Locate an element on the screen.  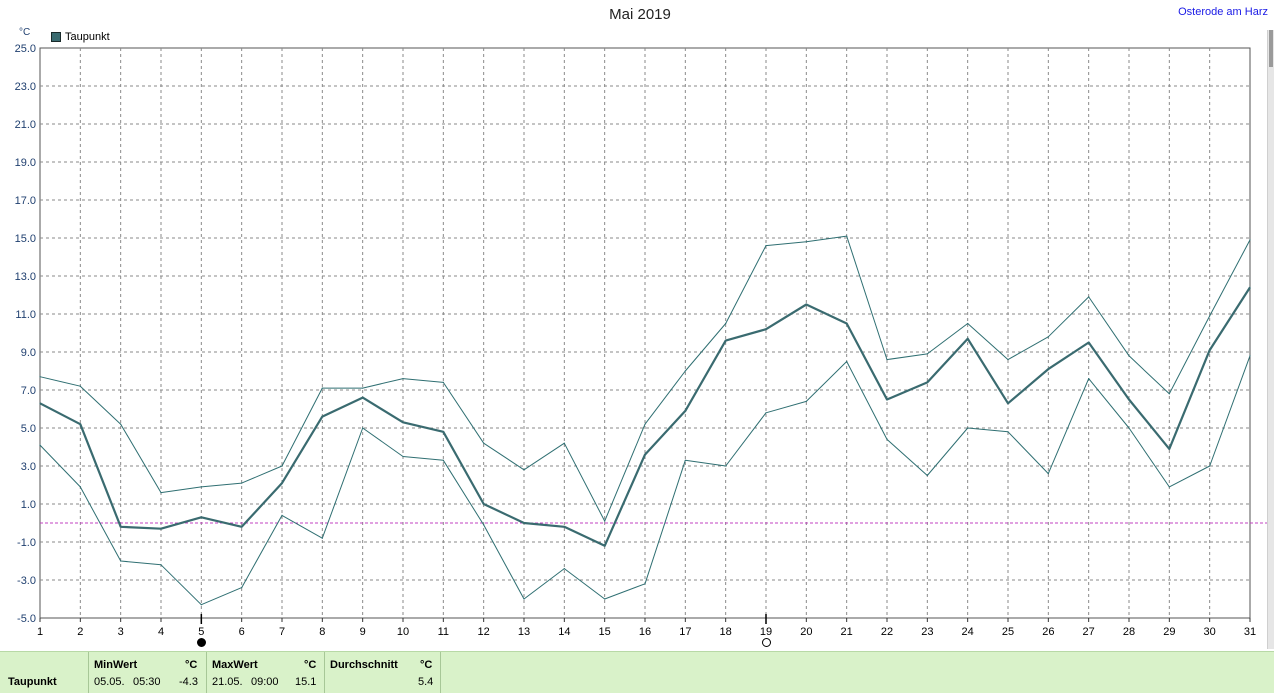
x-tick-label: 17 is located at coordinates (685, 632).